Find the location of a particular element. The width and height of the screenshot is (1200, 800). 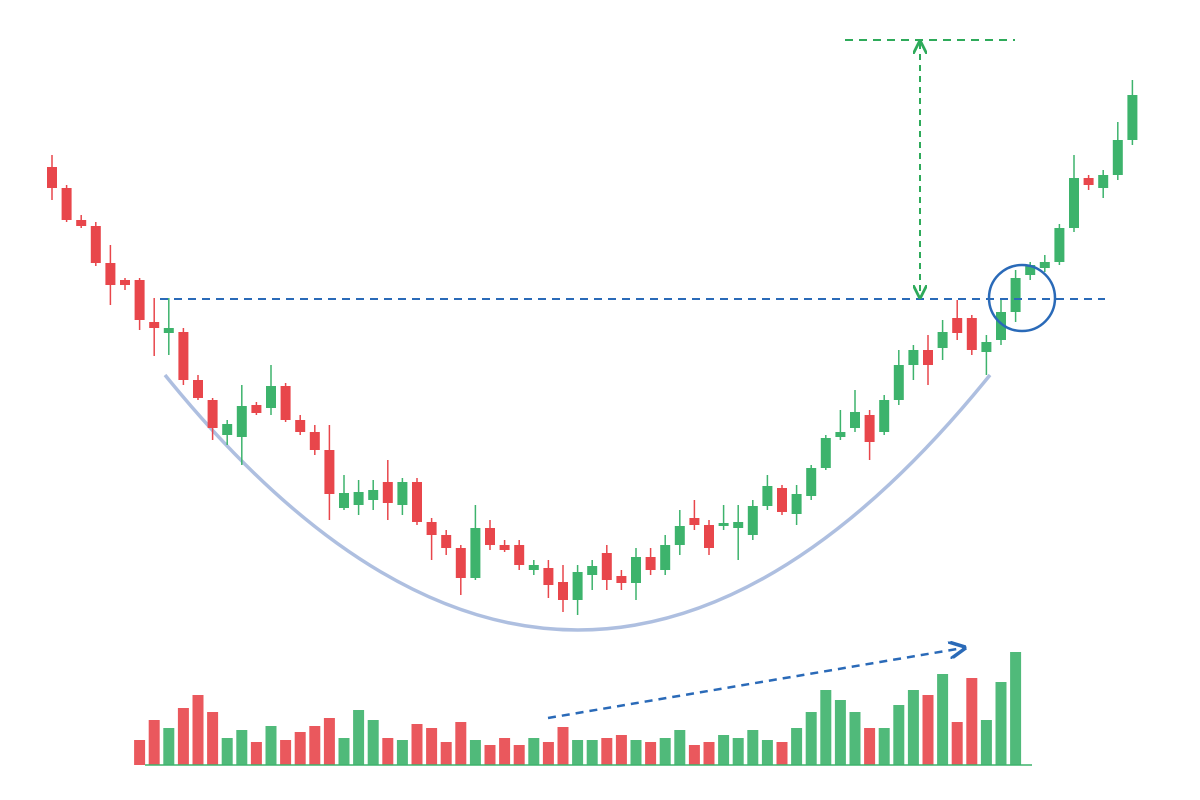

volume-bars is located at coordinates (583, 709).